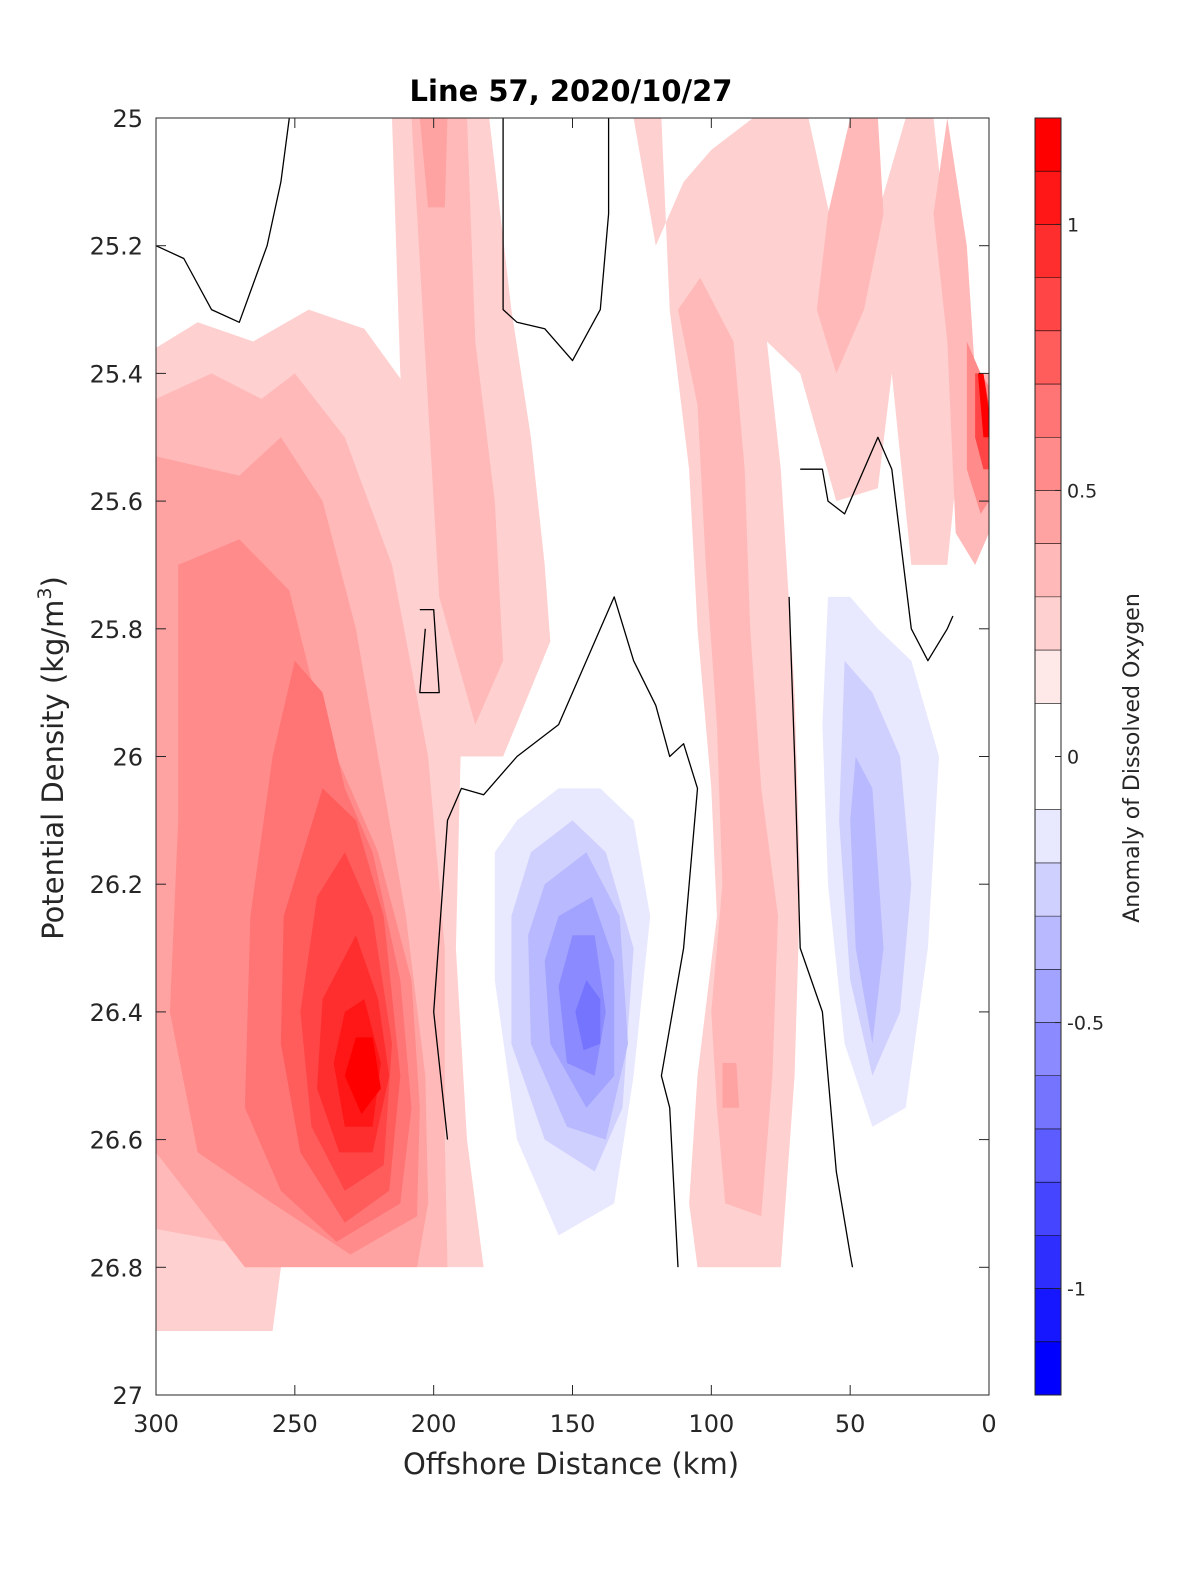 This screenshot has height=1575, width=1200. What do you see at coordinates (850, 1424) in the screenshot?
I see `x-tick-label: 50` at bounding box center [850, 1424].